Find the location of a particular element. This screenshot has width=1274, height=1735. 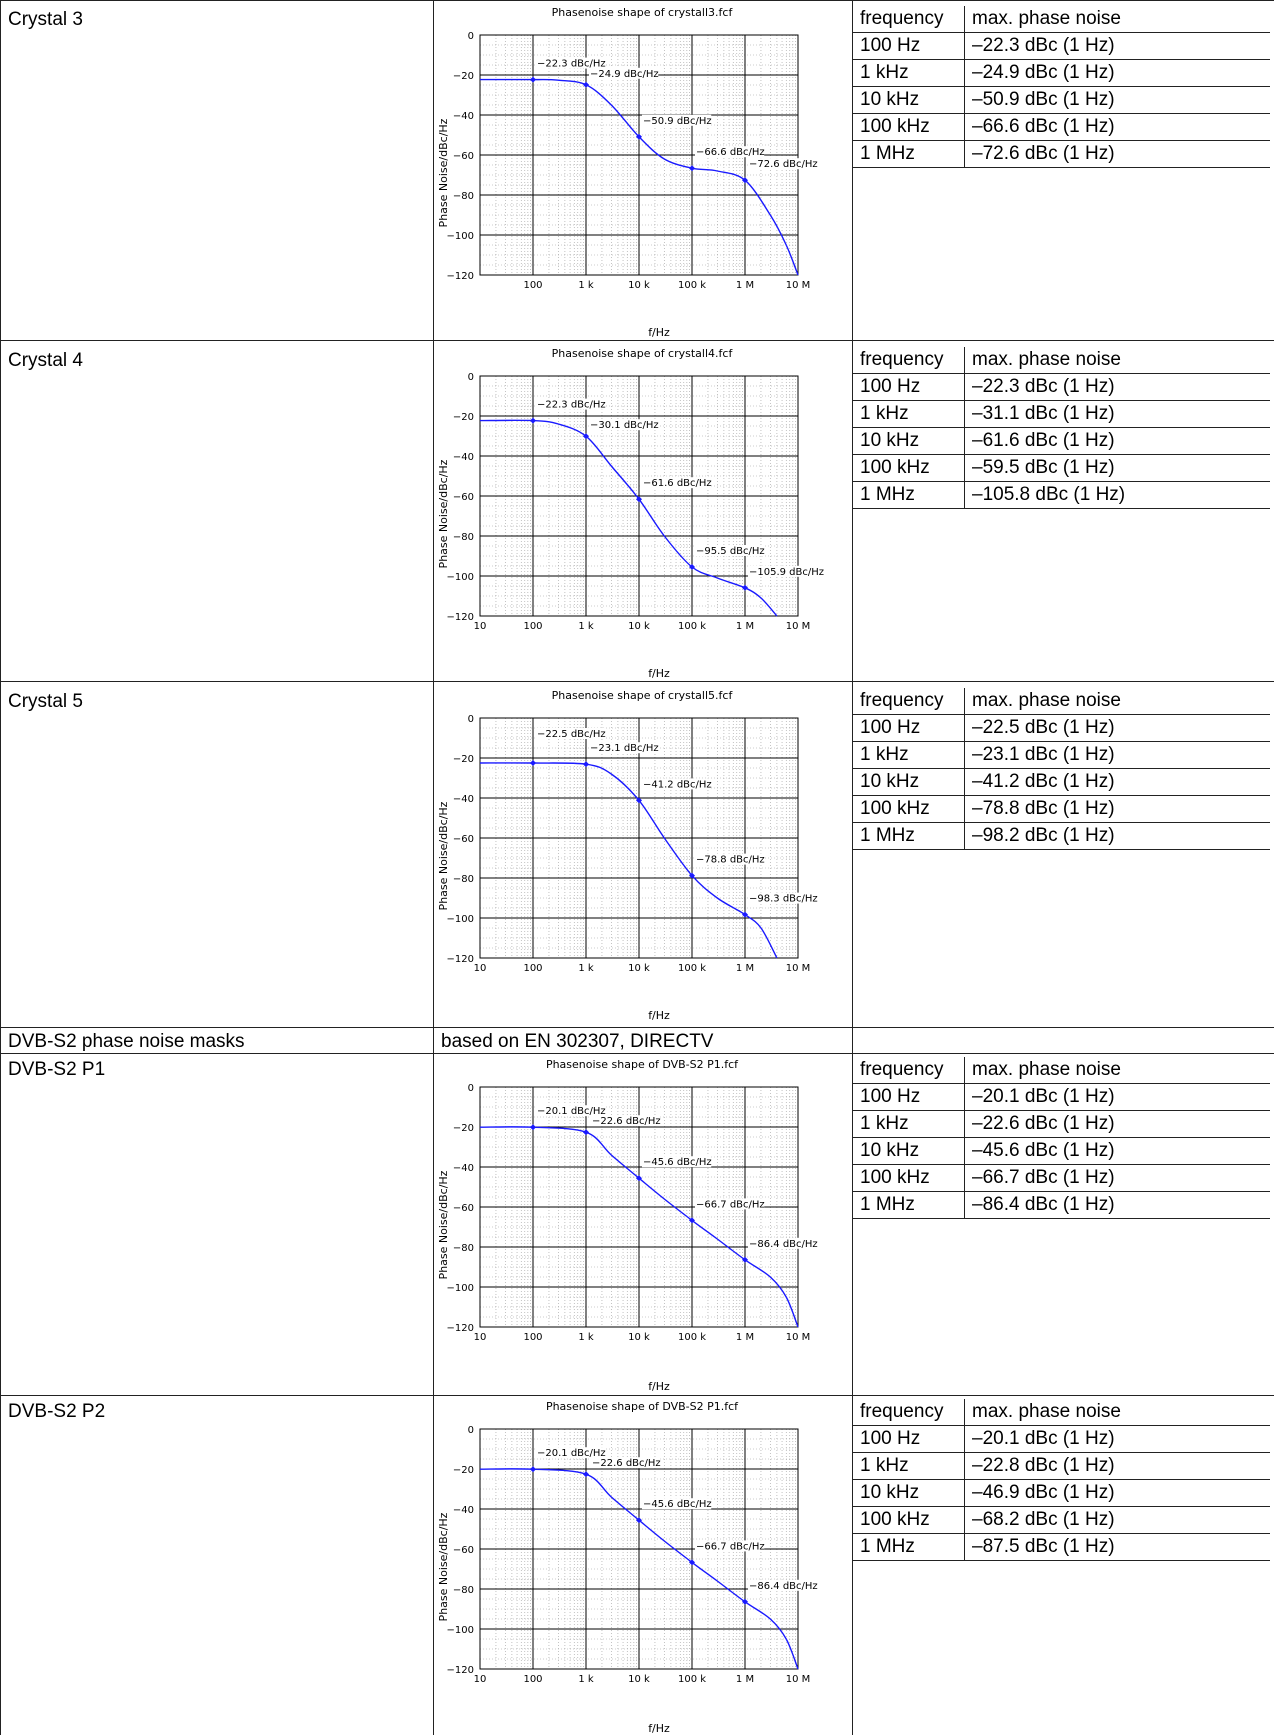

table-row: 100 kHz –68.2 dBc (1 Hz) is located at coordinates (1061, 1520).